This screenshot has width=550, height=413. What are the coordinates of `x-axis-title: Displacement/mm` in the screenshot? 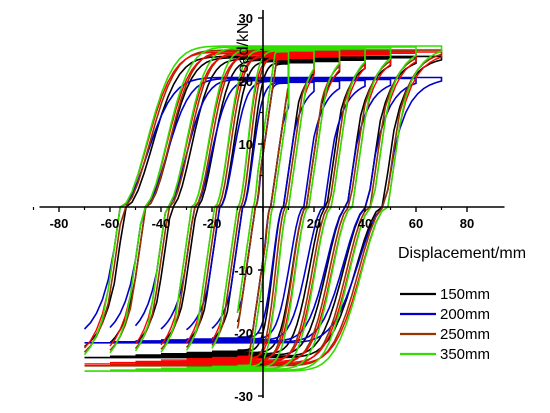 It's located at (462, 253).